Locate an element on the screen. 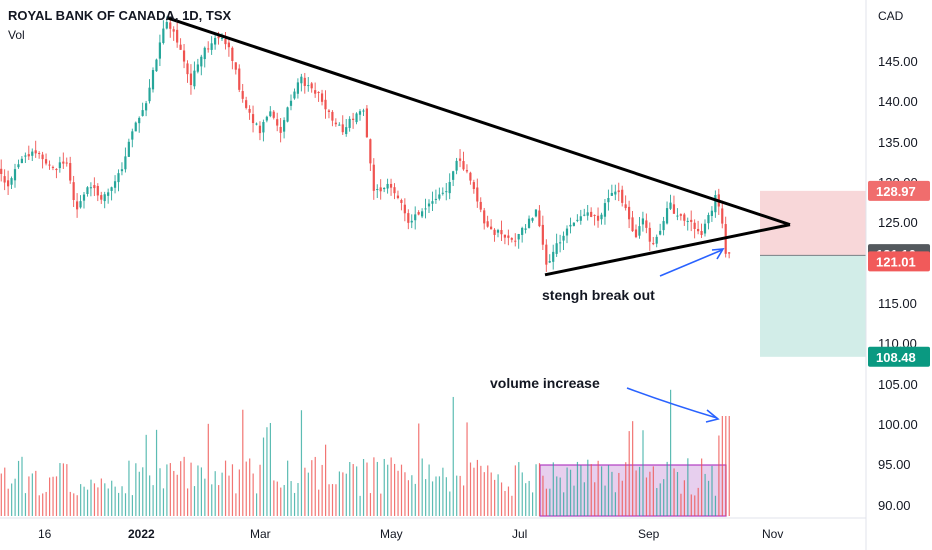 The width and height of the screenshot is (932, 550). price-tick: 95.00 is located at coordinates (894, 464).